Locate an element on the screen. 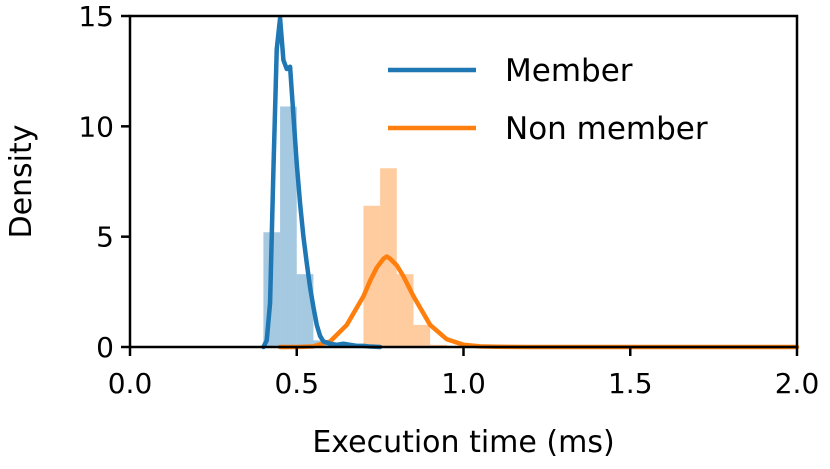  y-tick-label: 5 is located at coordinates (105, 237).